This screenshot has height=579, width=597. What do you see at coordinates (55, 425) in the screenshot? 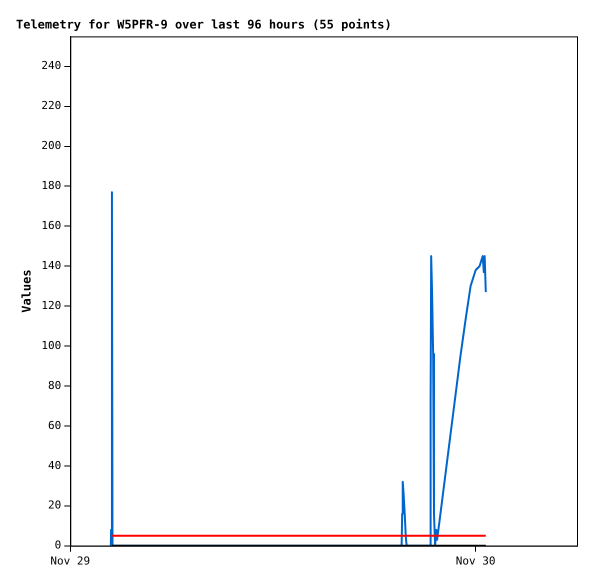
I see `y-tick-label: 60` at bounding box center [55, 425].